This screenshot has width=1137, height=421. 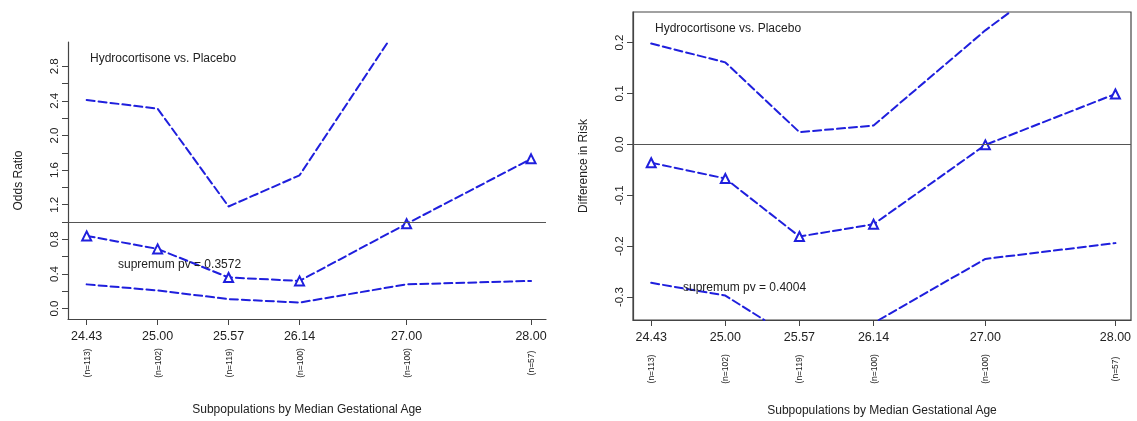 I want to click on y-tick-label: 2.0, so click(x=54, y=135).